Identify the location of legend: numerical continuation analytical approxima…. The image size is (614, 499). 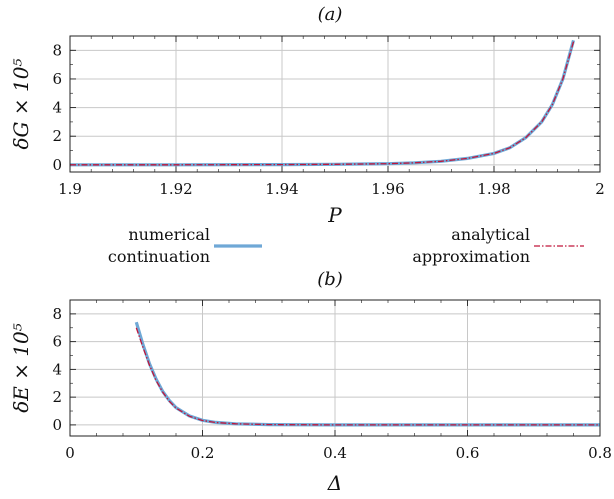
(346, 245).